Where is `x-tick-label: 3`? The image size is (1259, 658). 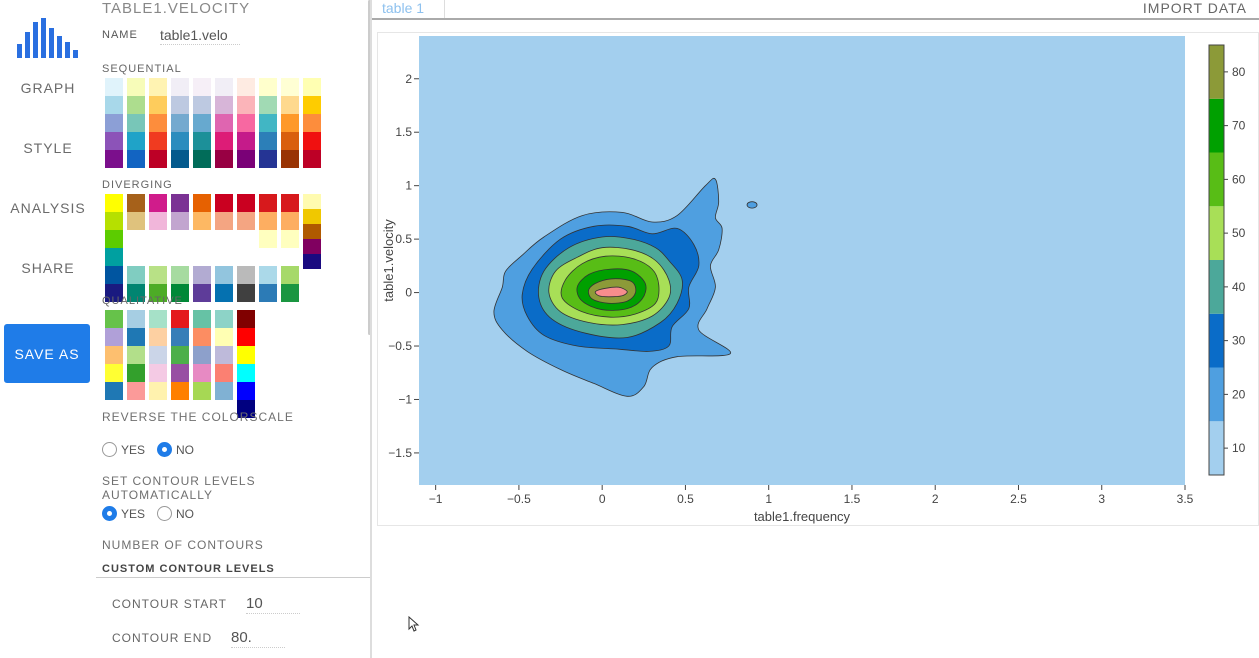 x-tick-label: 3 is located at coordinates (1101, 499).